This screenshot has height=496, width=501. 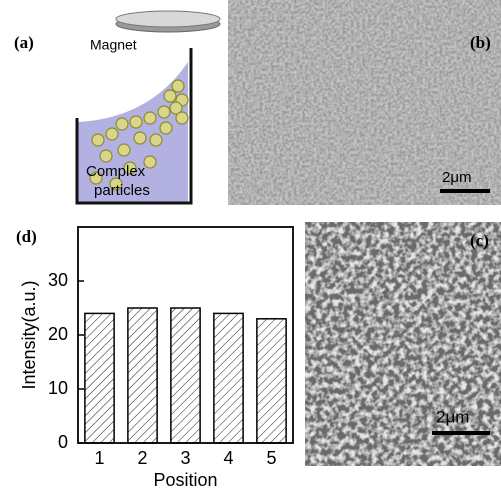 I want to click on y-tick-label: 10, so click(x=58, y=388).